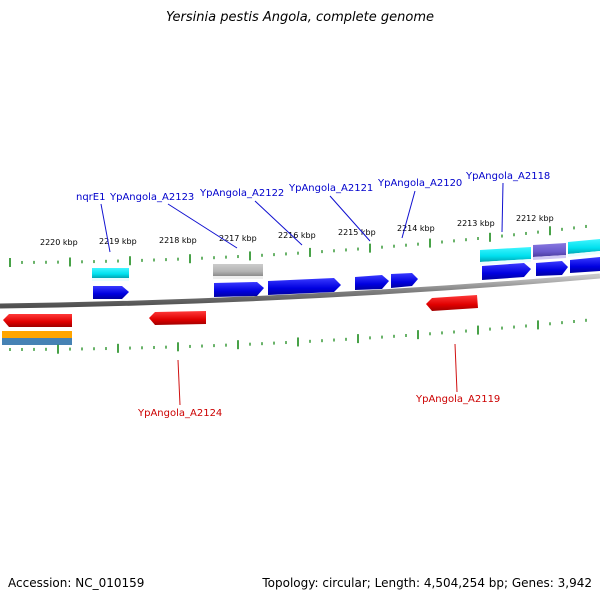  I want to click on accession-label: Accession: NC_010159, so click(76, 583).